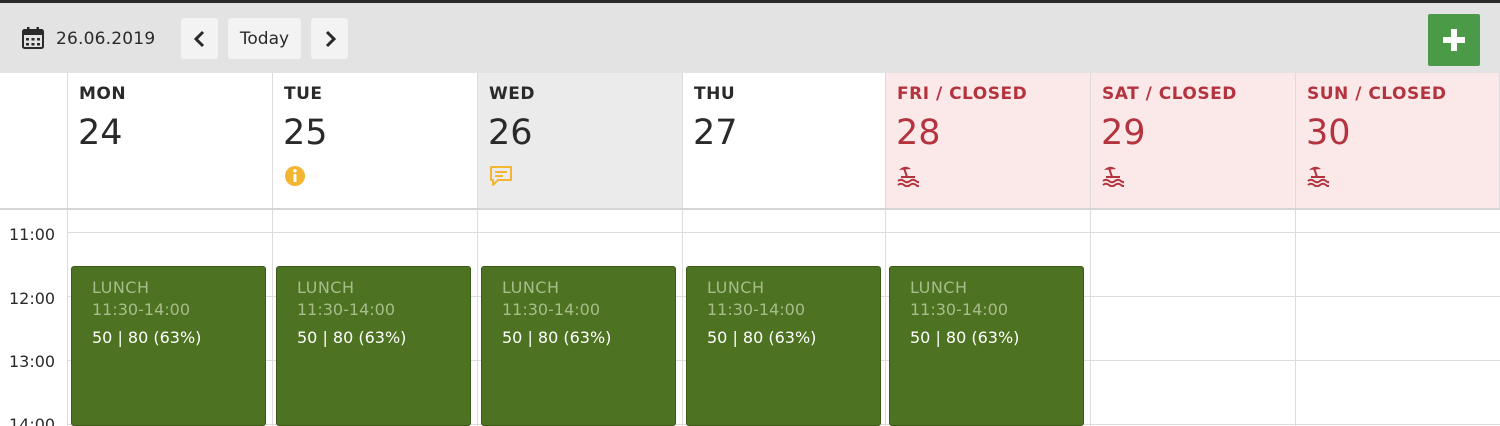  Describe the element at coordinates (962, 94) in the screenshot. I see `day-name: FRI / CLOSED` at that location.